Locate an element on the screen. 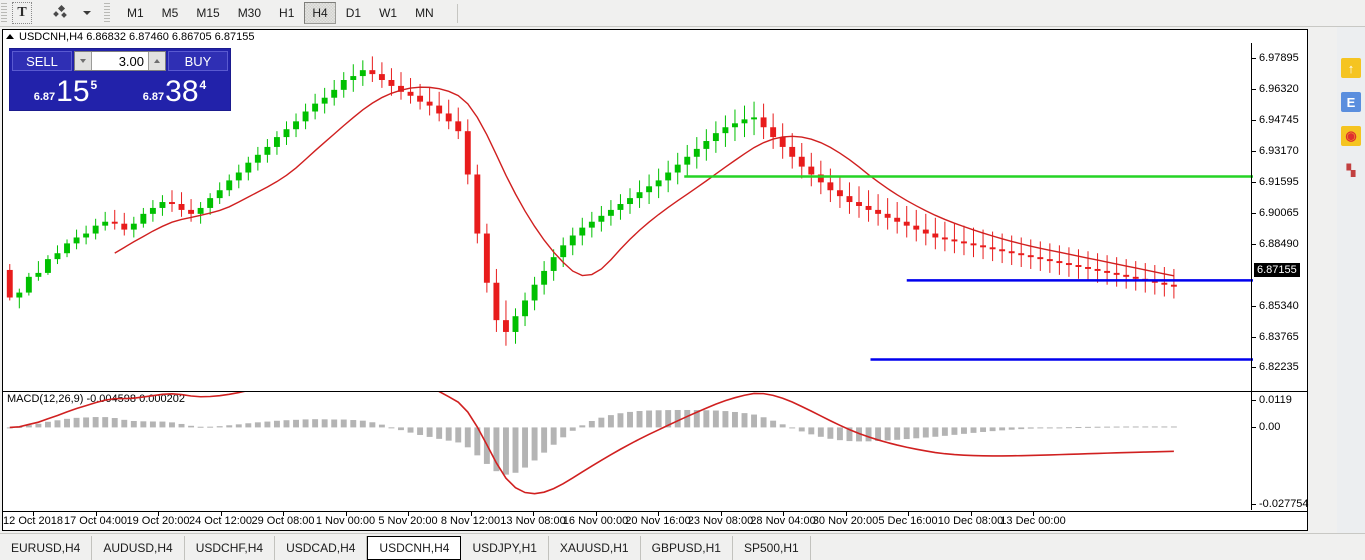 This screenshot has width=1365, height=560. chart-tab-usdjpy: USDJPY,H1 is located at coordinates (505, 548).